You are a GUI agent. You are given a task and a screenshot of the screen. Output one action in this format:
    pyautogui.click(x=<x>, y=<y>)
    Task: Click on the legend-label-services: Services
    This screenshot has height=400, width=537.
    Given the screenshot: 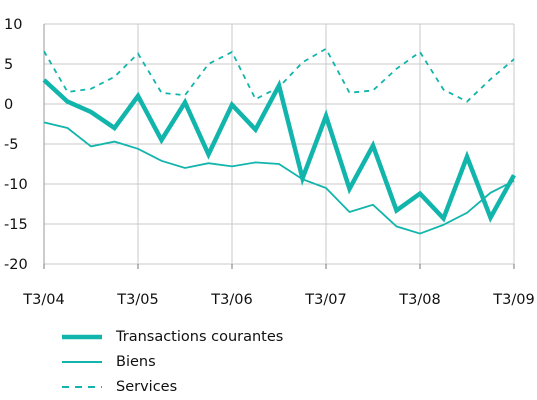 What is the action you would take?
    pyautogui.click(x=147, y=386)
    